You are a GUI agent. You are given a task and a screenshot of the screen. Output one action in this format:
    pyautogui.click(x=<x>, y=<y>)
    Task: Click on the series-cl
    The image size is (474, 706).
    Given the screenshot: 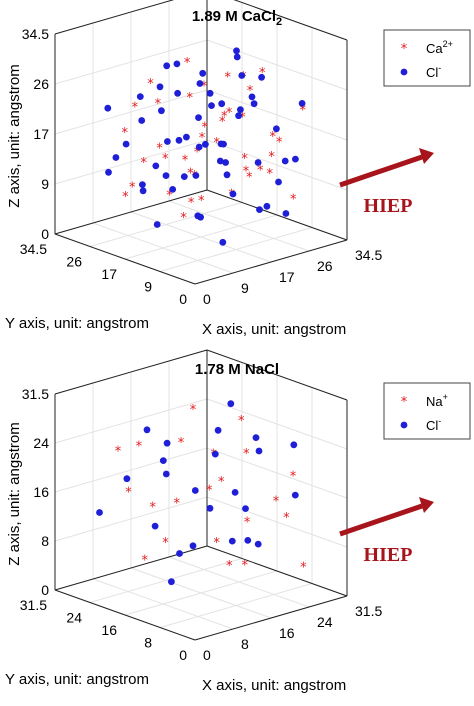 What is the action you would take?
    pyautogui.click(x=205, y=146)
    